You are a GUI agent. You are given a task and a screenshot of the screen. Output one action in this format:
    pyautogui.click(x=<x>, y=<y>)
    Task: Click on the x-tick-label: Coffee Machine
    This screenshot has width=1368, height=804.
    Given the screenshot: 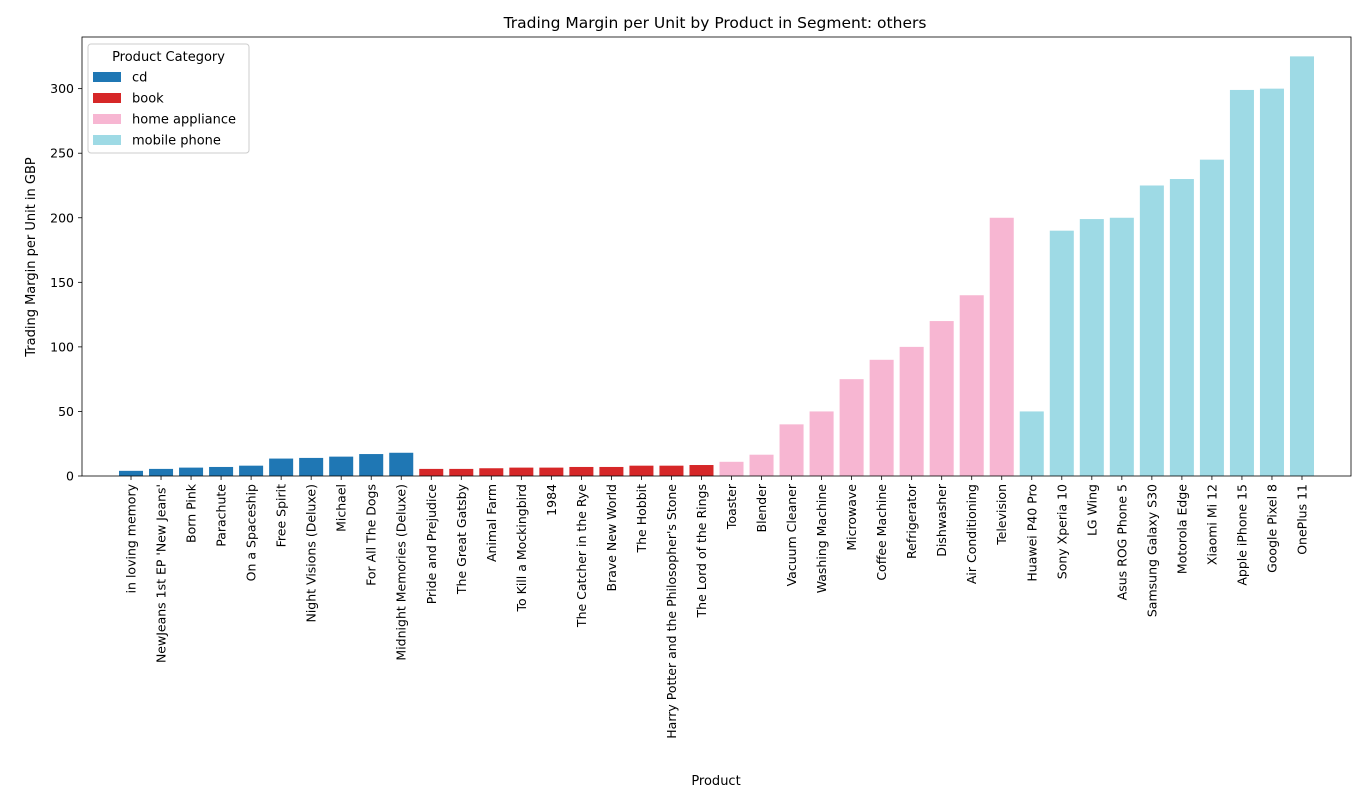 What is the action you would take?
    pyautogui.click(x=881, y=532)
    